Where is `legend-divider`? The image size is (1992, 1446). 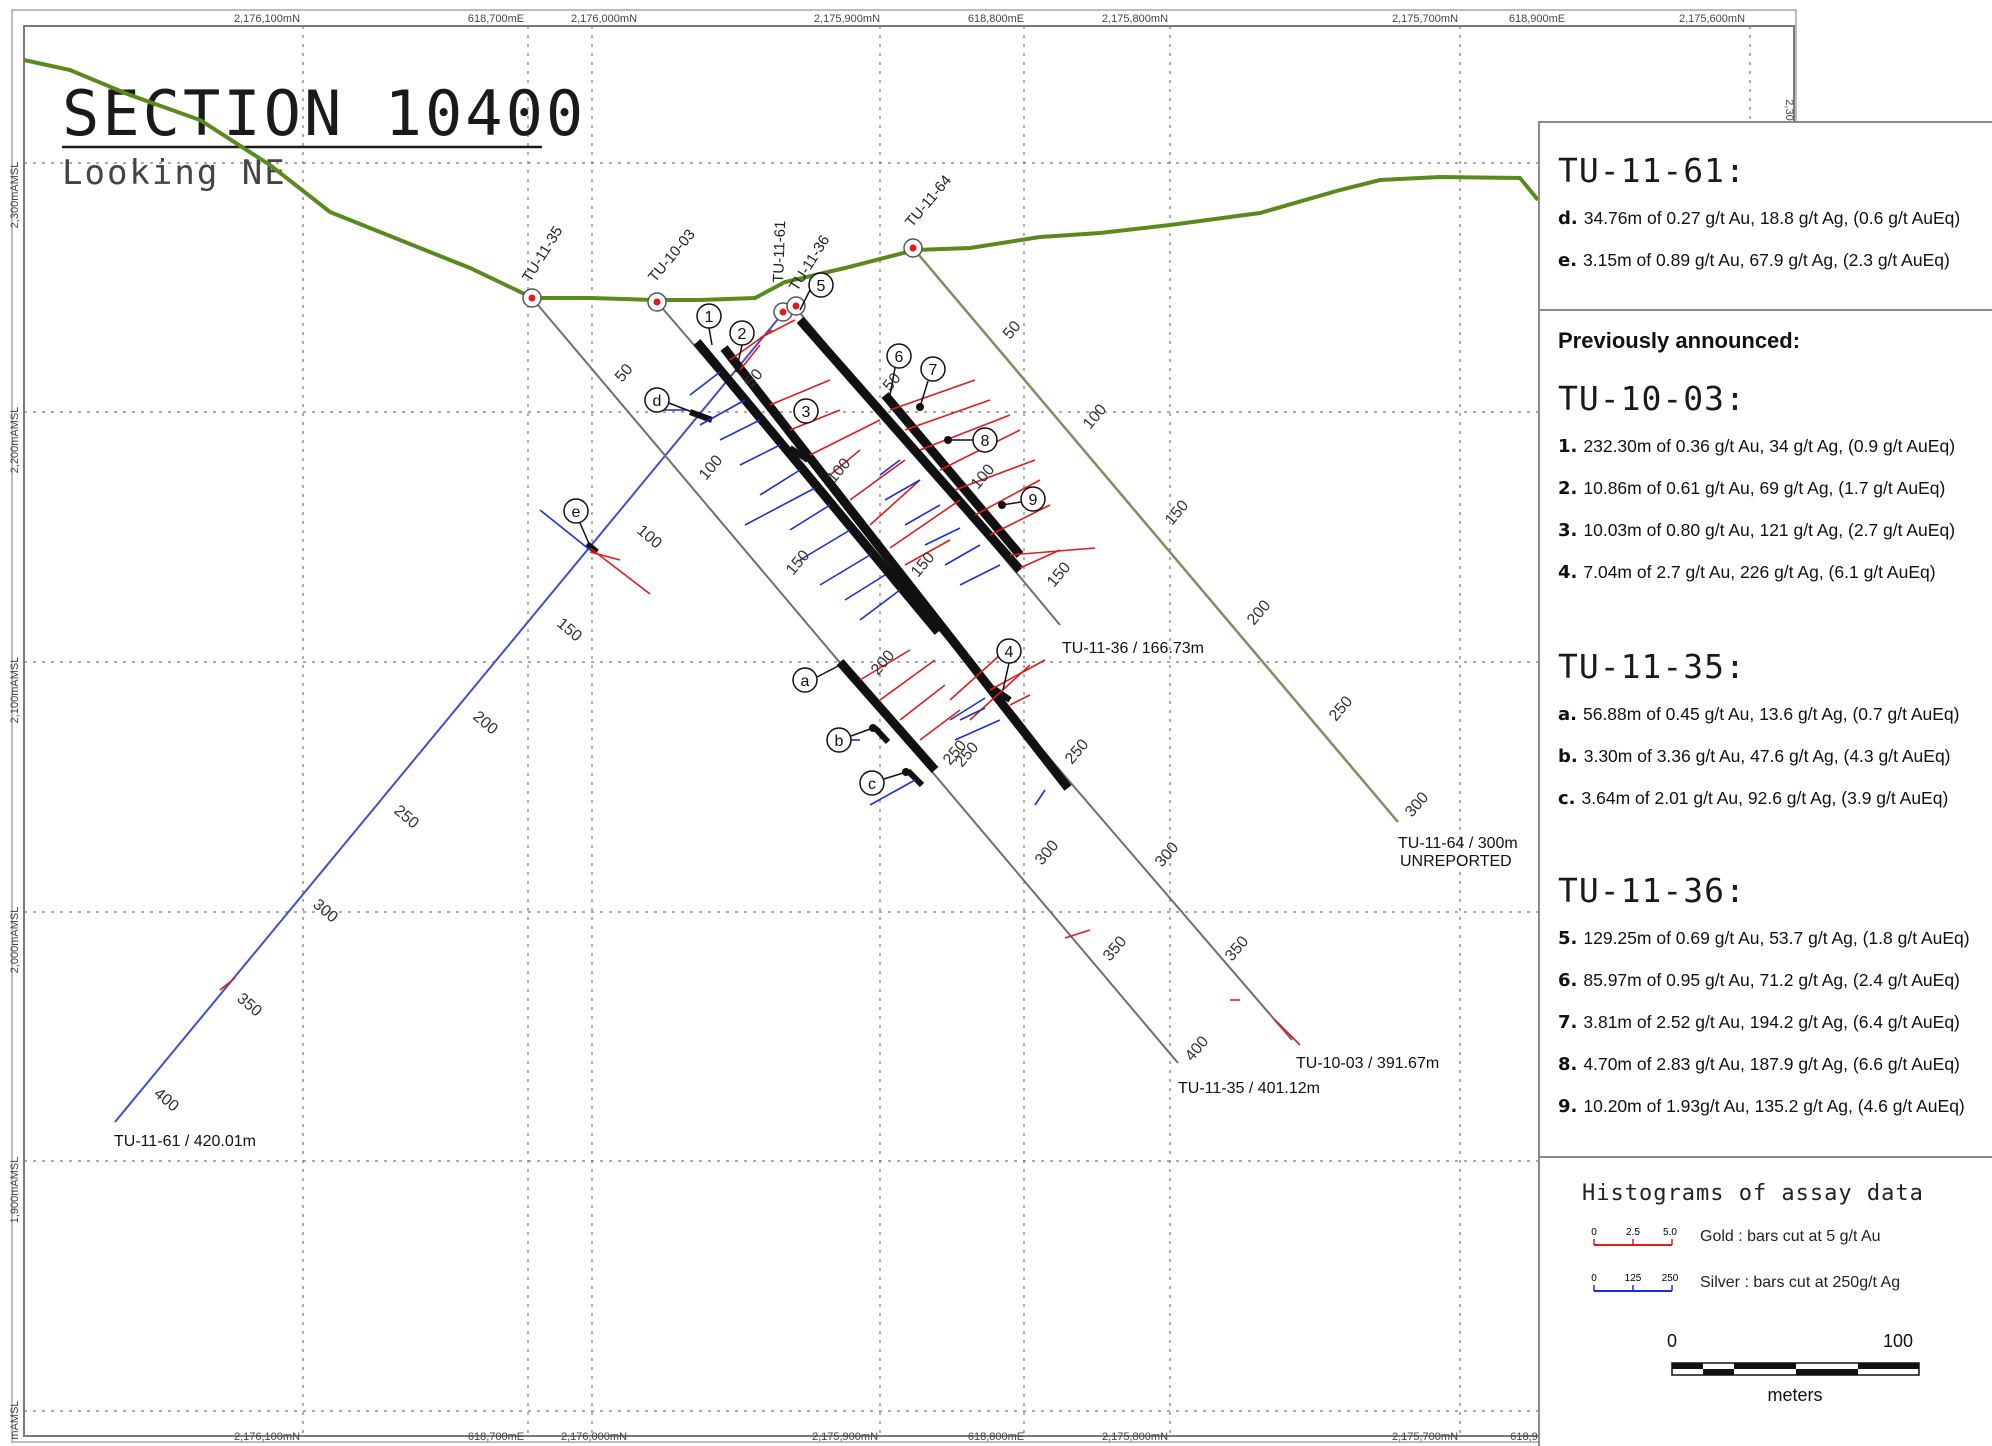 legend-divider is located at coordinates (1766, 1157).